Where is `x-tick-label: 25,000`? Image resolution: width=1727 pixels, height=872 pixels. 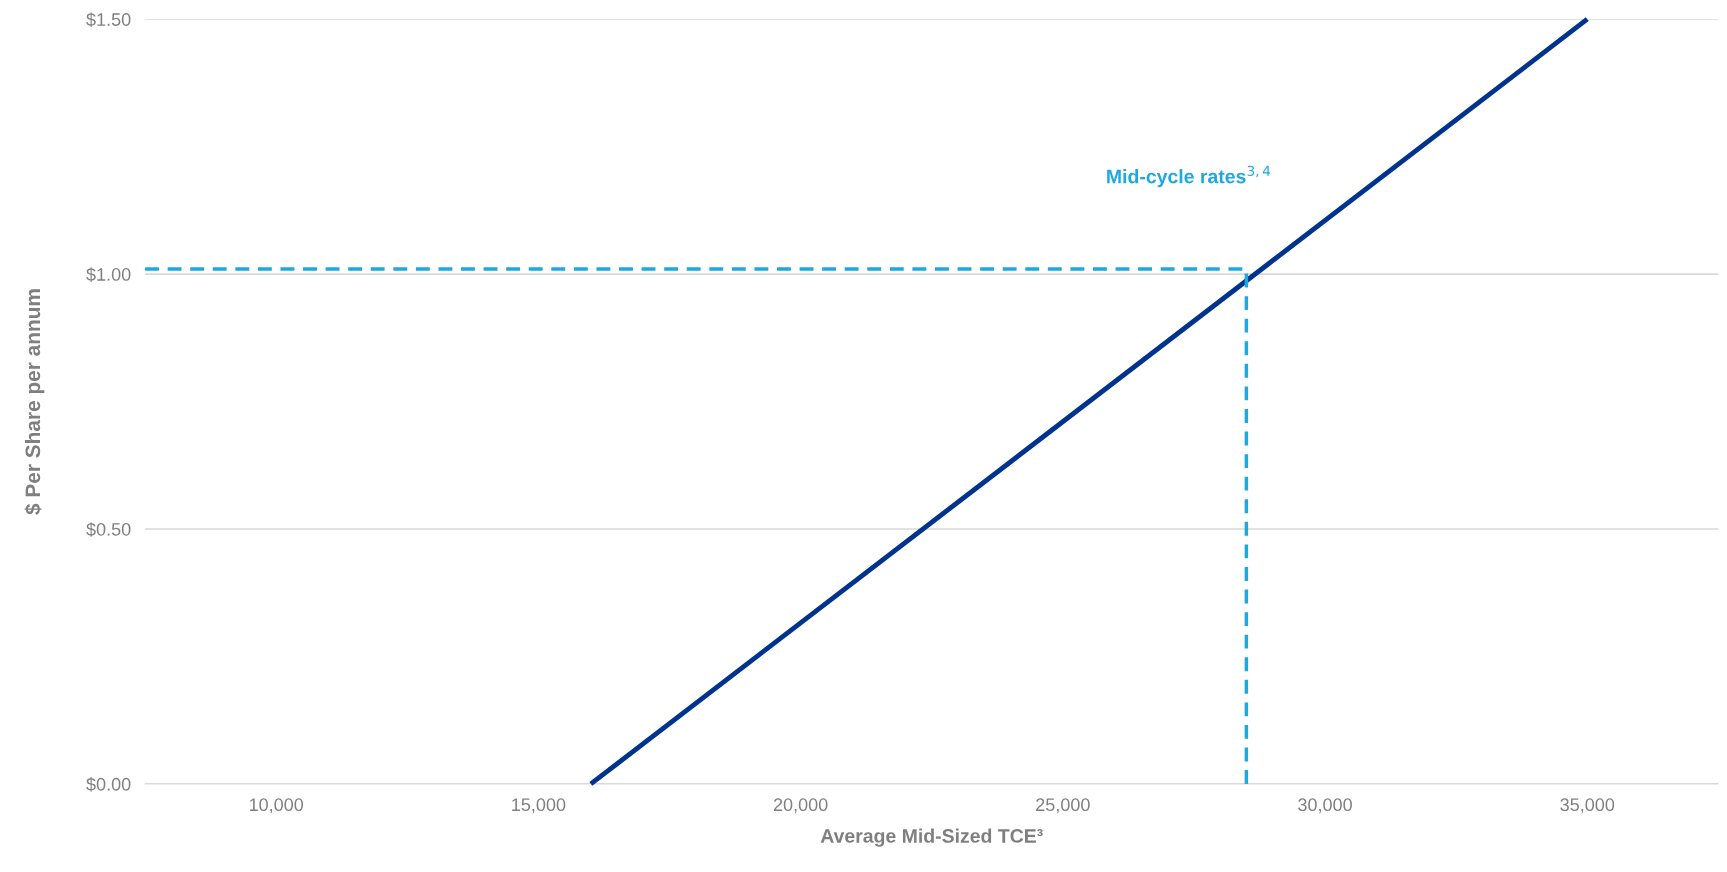 x-tick-label: 25,000 is located at coordinates (1063, 806).